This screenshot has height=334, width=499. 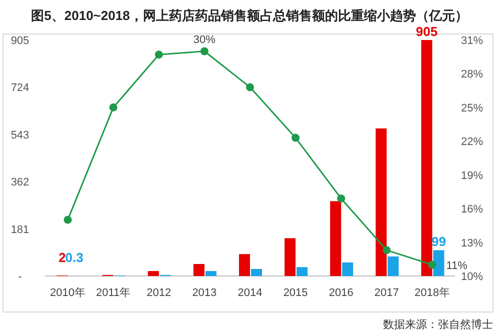 What do you see at coordinates (472, 108) in the screenshot?
I see `y2-tick-label: 25%` at bounding box center [472, 108].